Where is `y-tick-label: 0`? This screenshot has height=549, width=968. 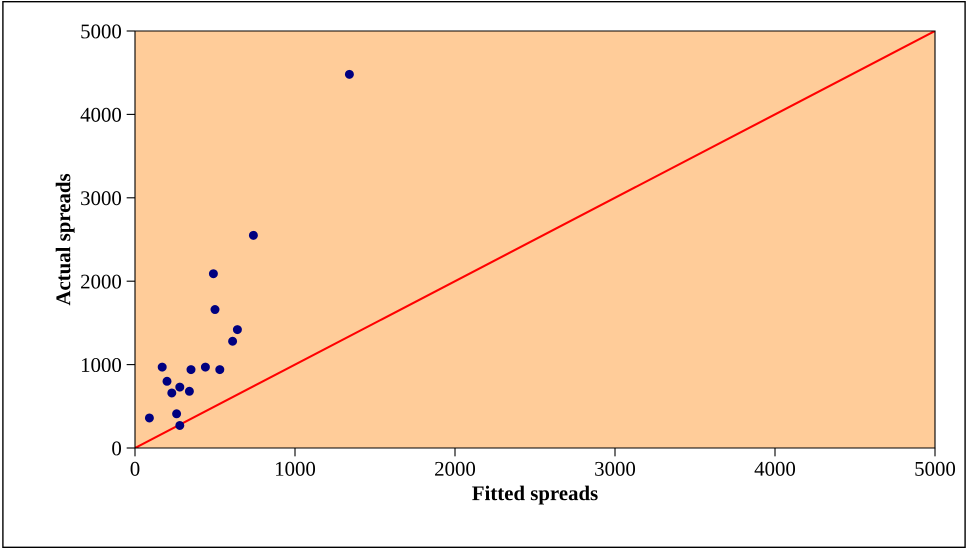 y-tick-label: 0 is located at coordinates (117, 448).